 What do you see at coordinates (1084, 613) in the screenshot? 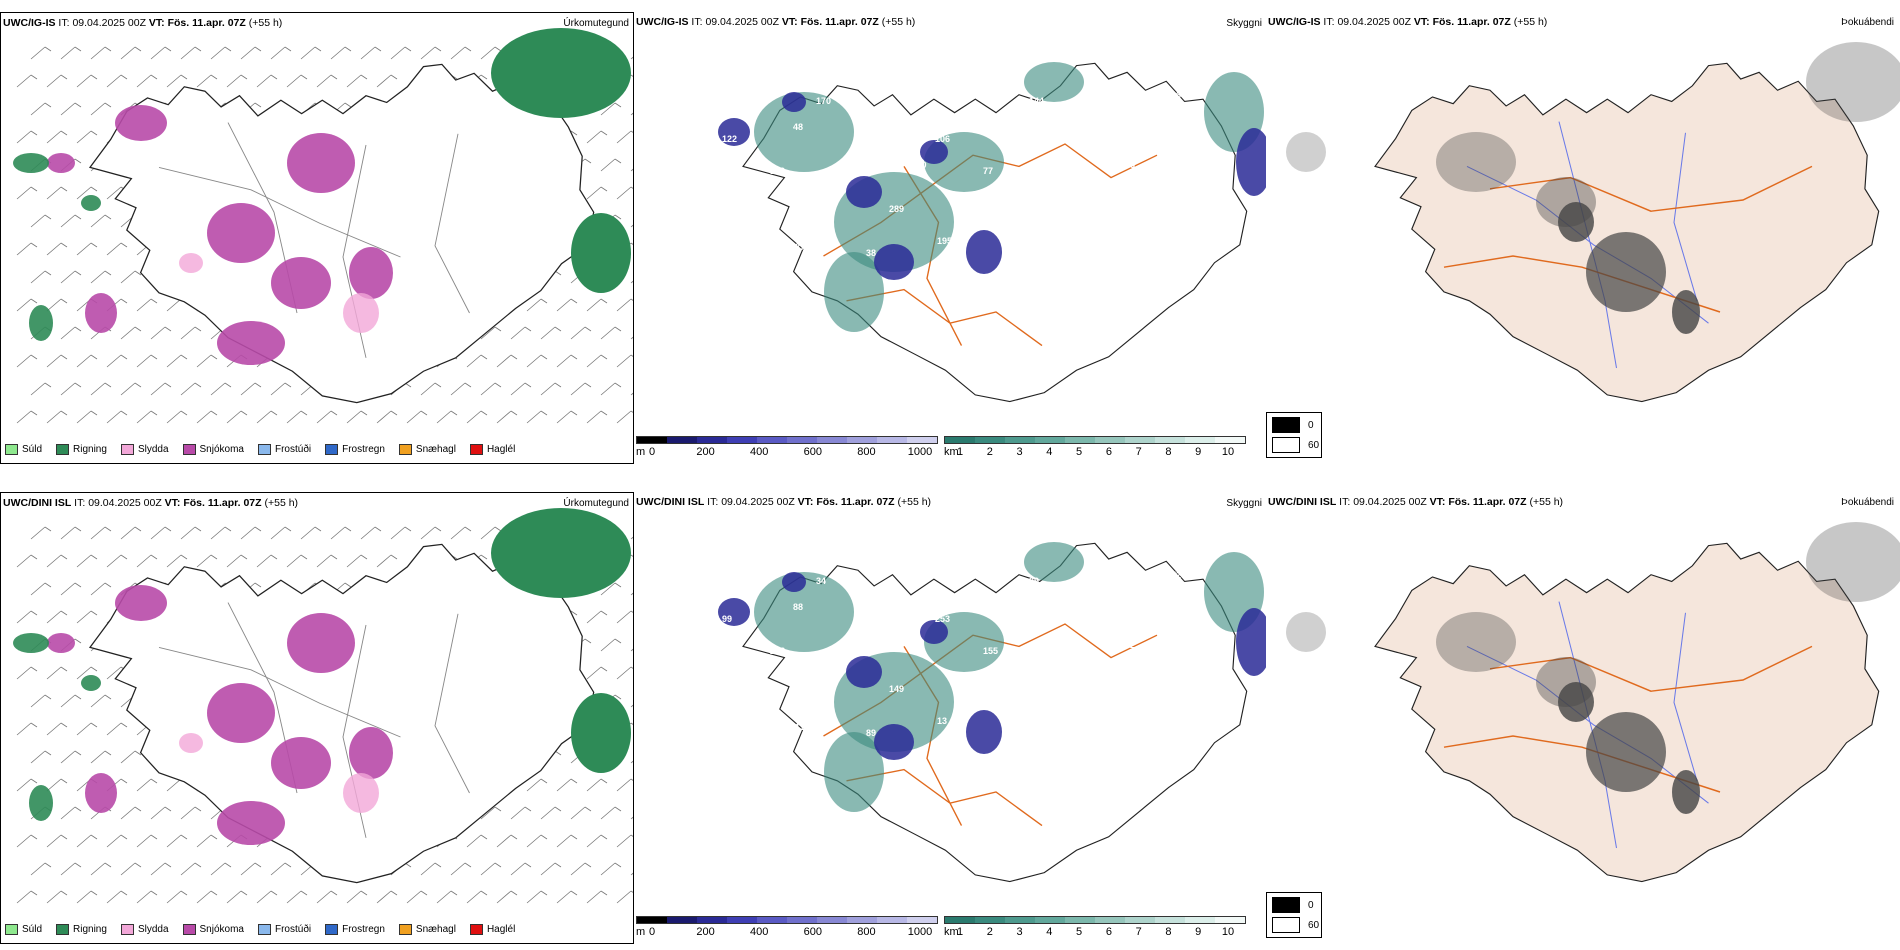
I see `ceiling-value: 110` at bounding box center [1084, 613].